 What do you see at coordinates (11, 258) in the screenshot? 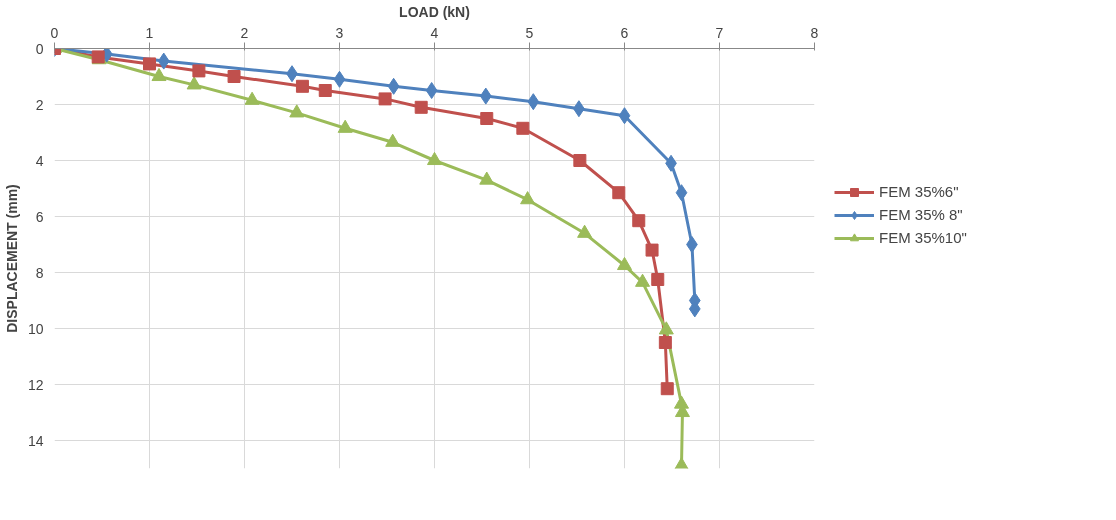
I see `y-axis-title: DISPLACEMENT (mm)` at bounding box center [11, 258].